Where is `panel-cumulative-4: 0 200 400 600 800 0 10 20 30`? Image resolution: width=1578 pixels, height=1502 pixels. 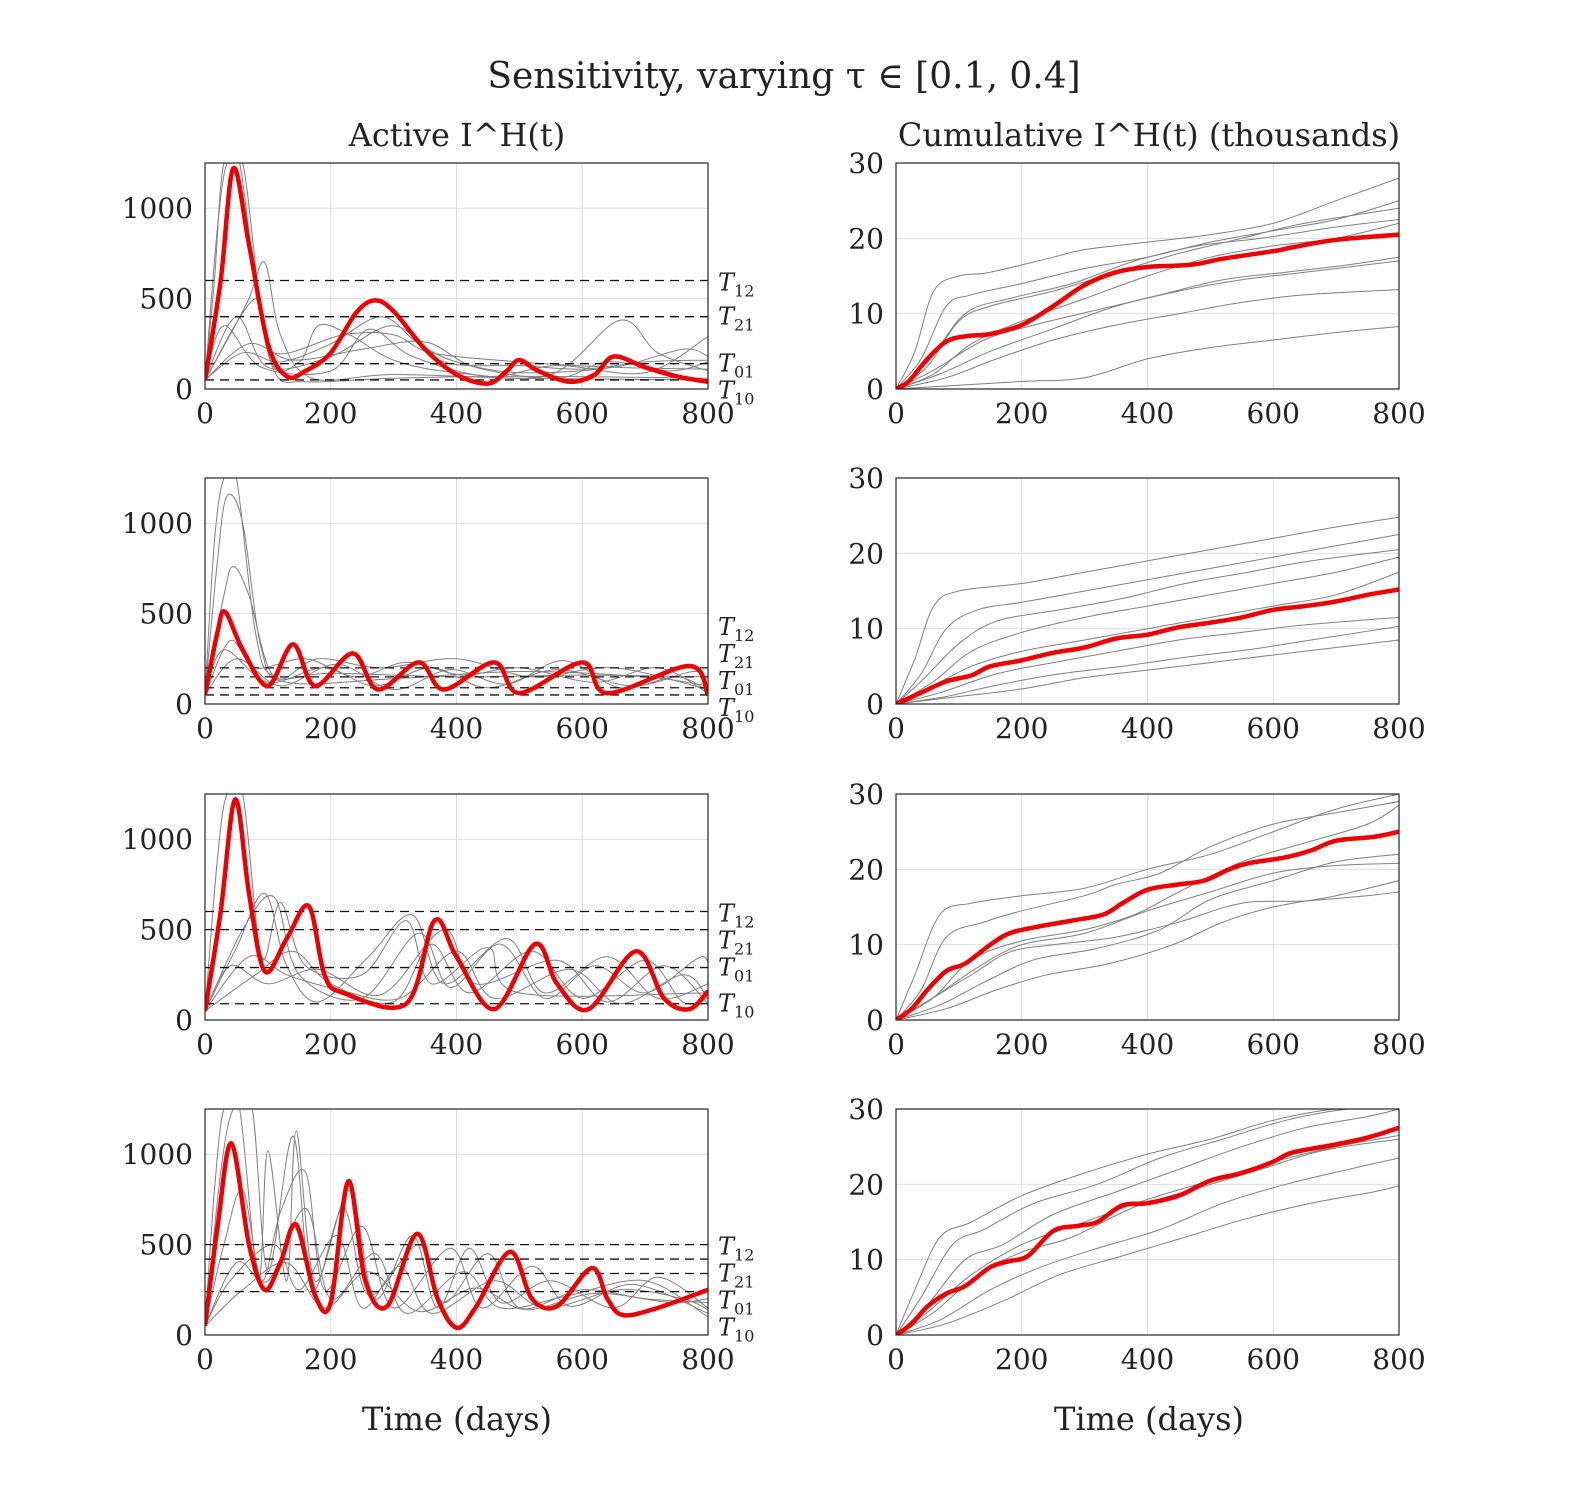
panel-cumulative-4: 0 200 400 600 800 0 10 20 30 is located at coordinates (1136, 1234).